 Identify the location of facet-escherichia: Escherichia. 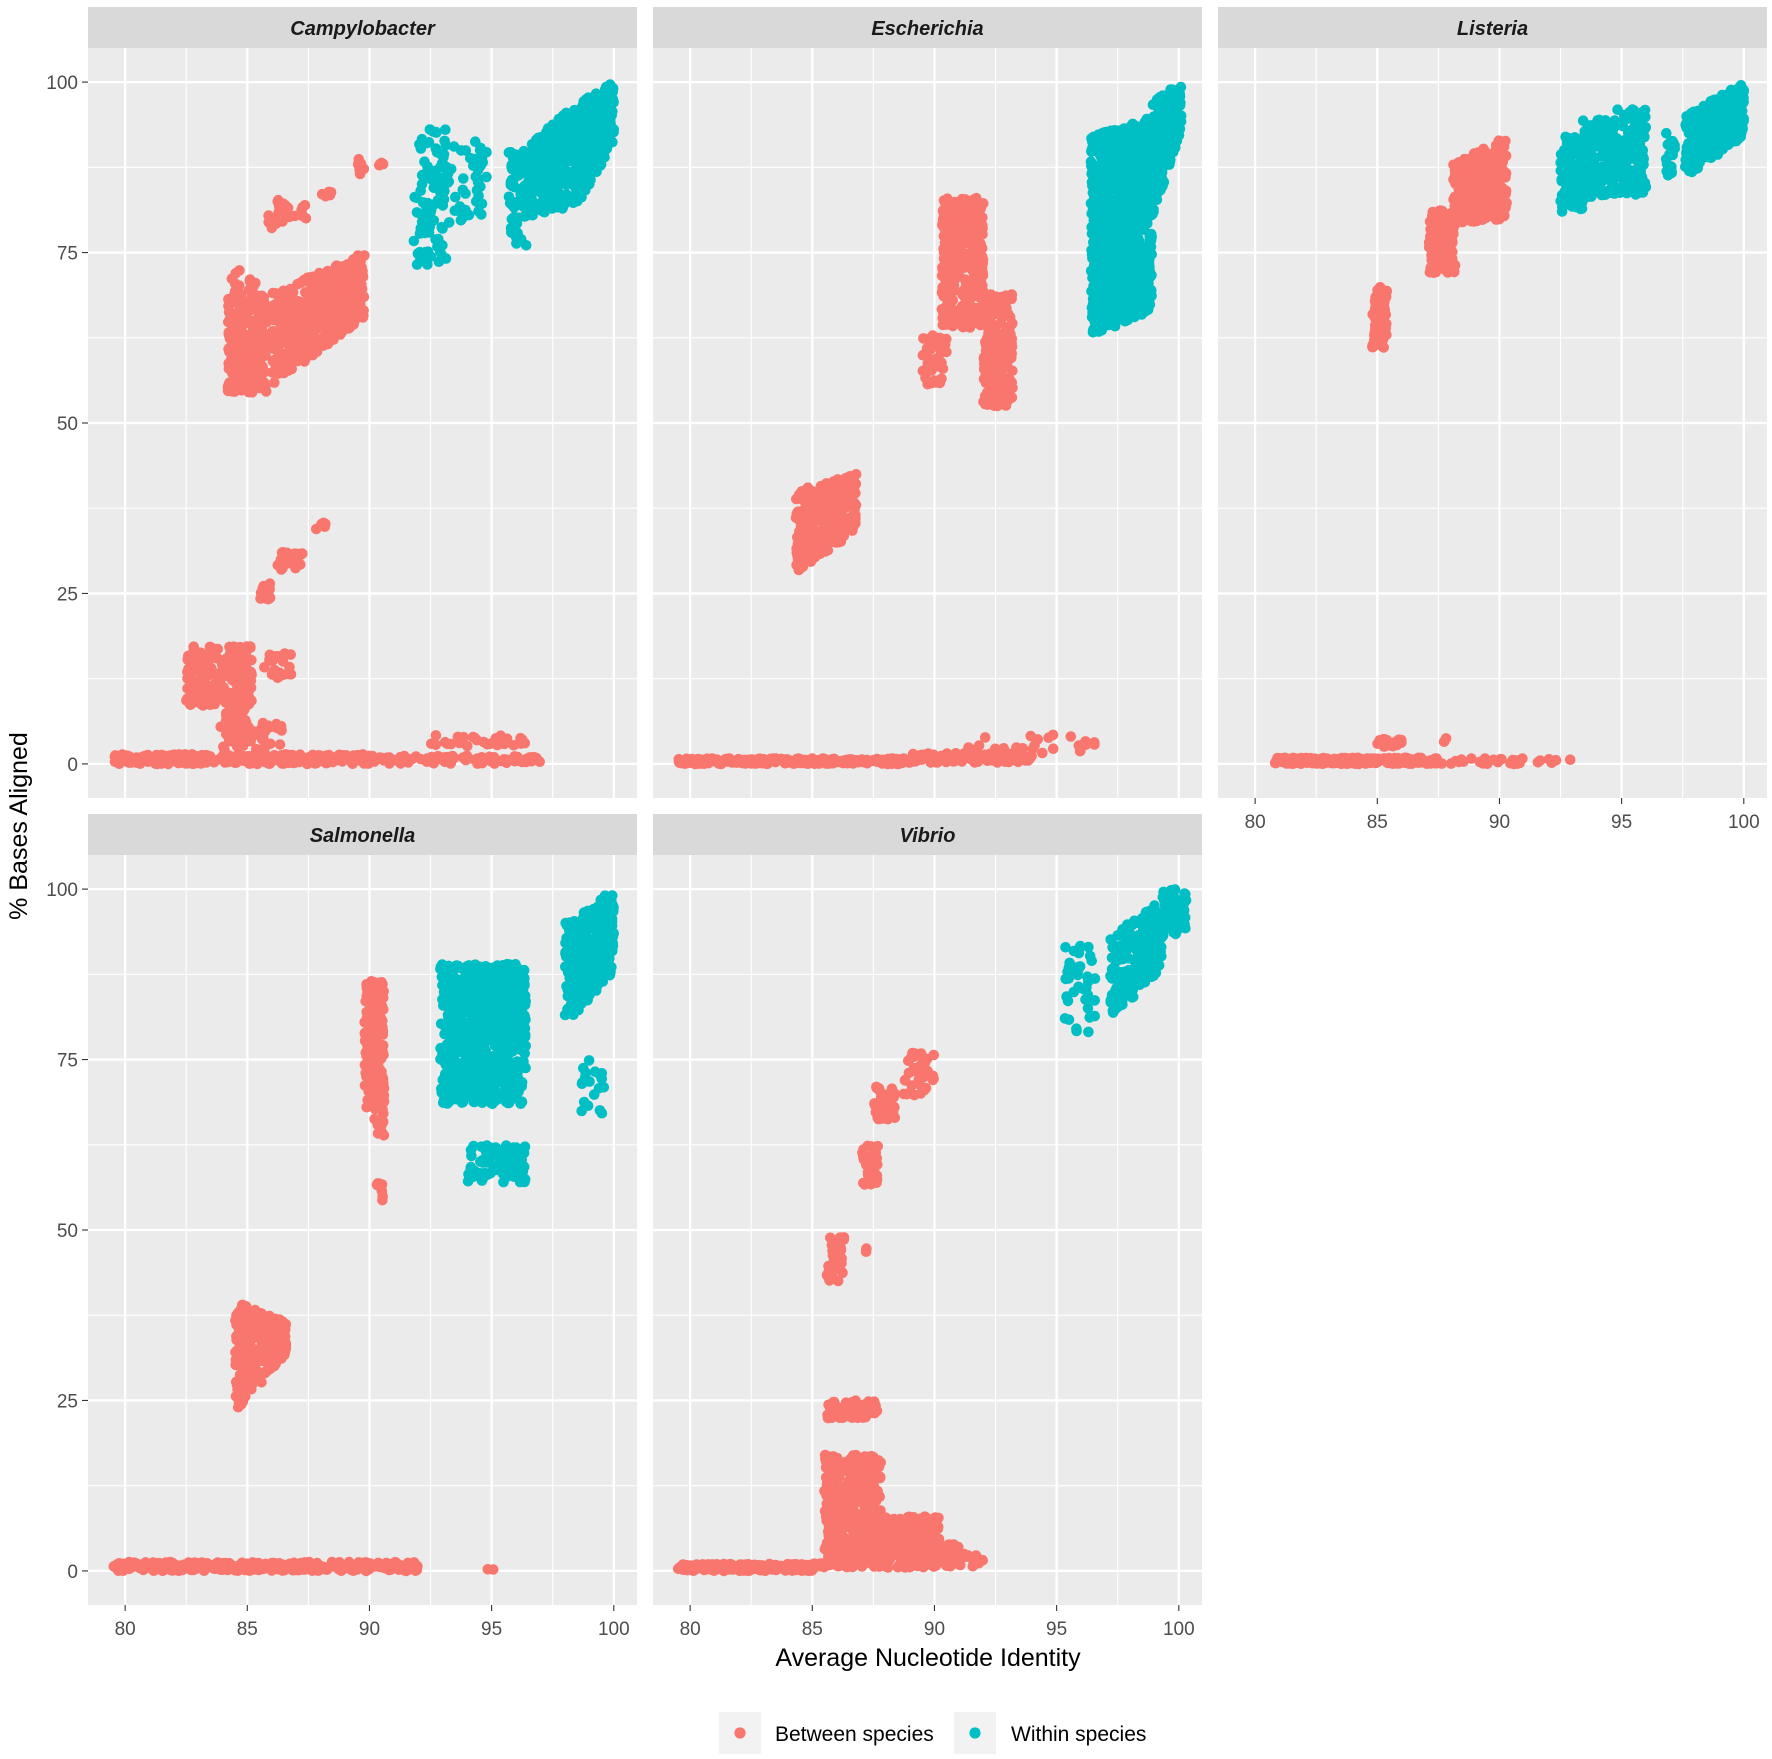
(927, 402).